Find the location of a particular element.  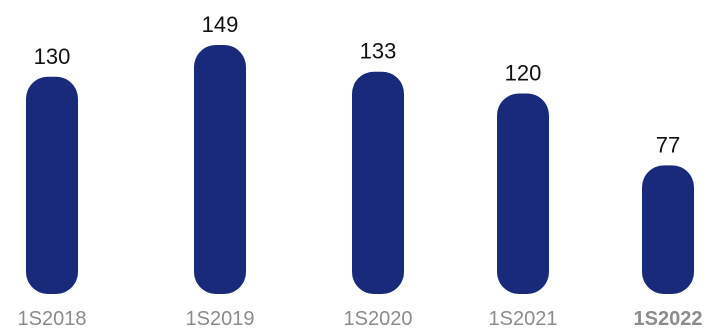

value-label-1S2022: 77 is located at coordinates (668, 144).